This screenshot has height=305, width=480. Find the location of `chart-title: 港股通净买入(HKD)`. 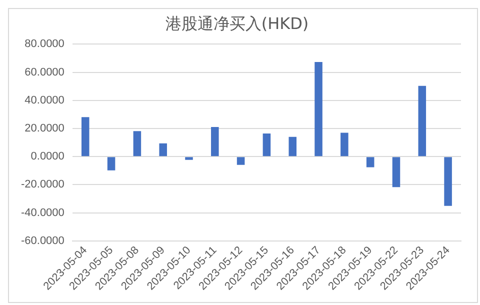

chart-title: 港股通净买入(HKD) is located at coordinates (237, 23).